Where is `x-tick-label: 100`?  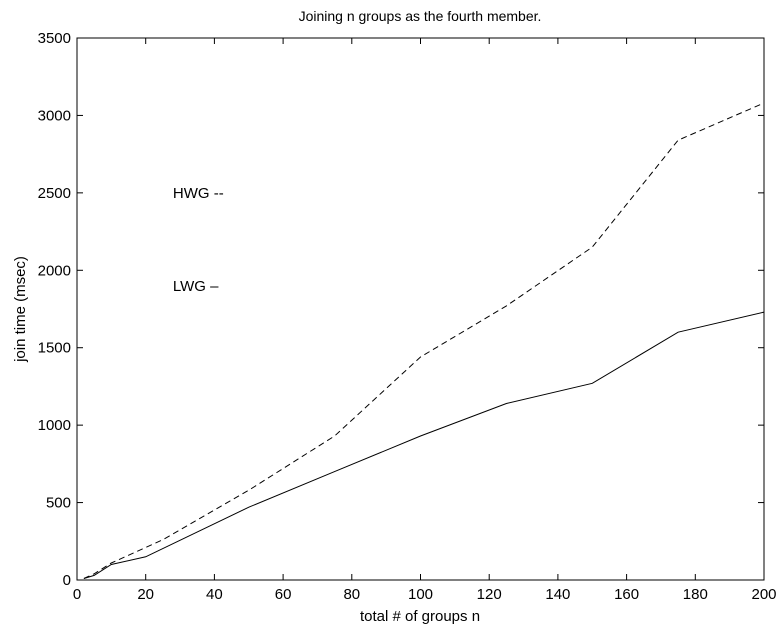 x-tick-label: 100 is located at coordinates (420, 594).